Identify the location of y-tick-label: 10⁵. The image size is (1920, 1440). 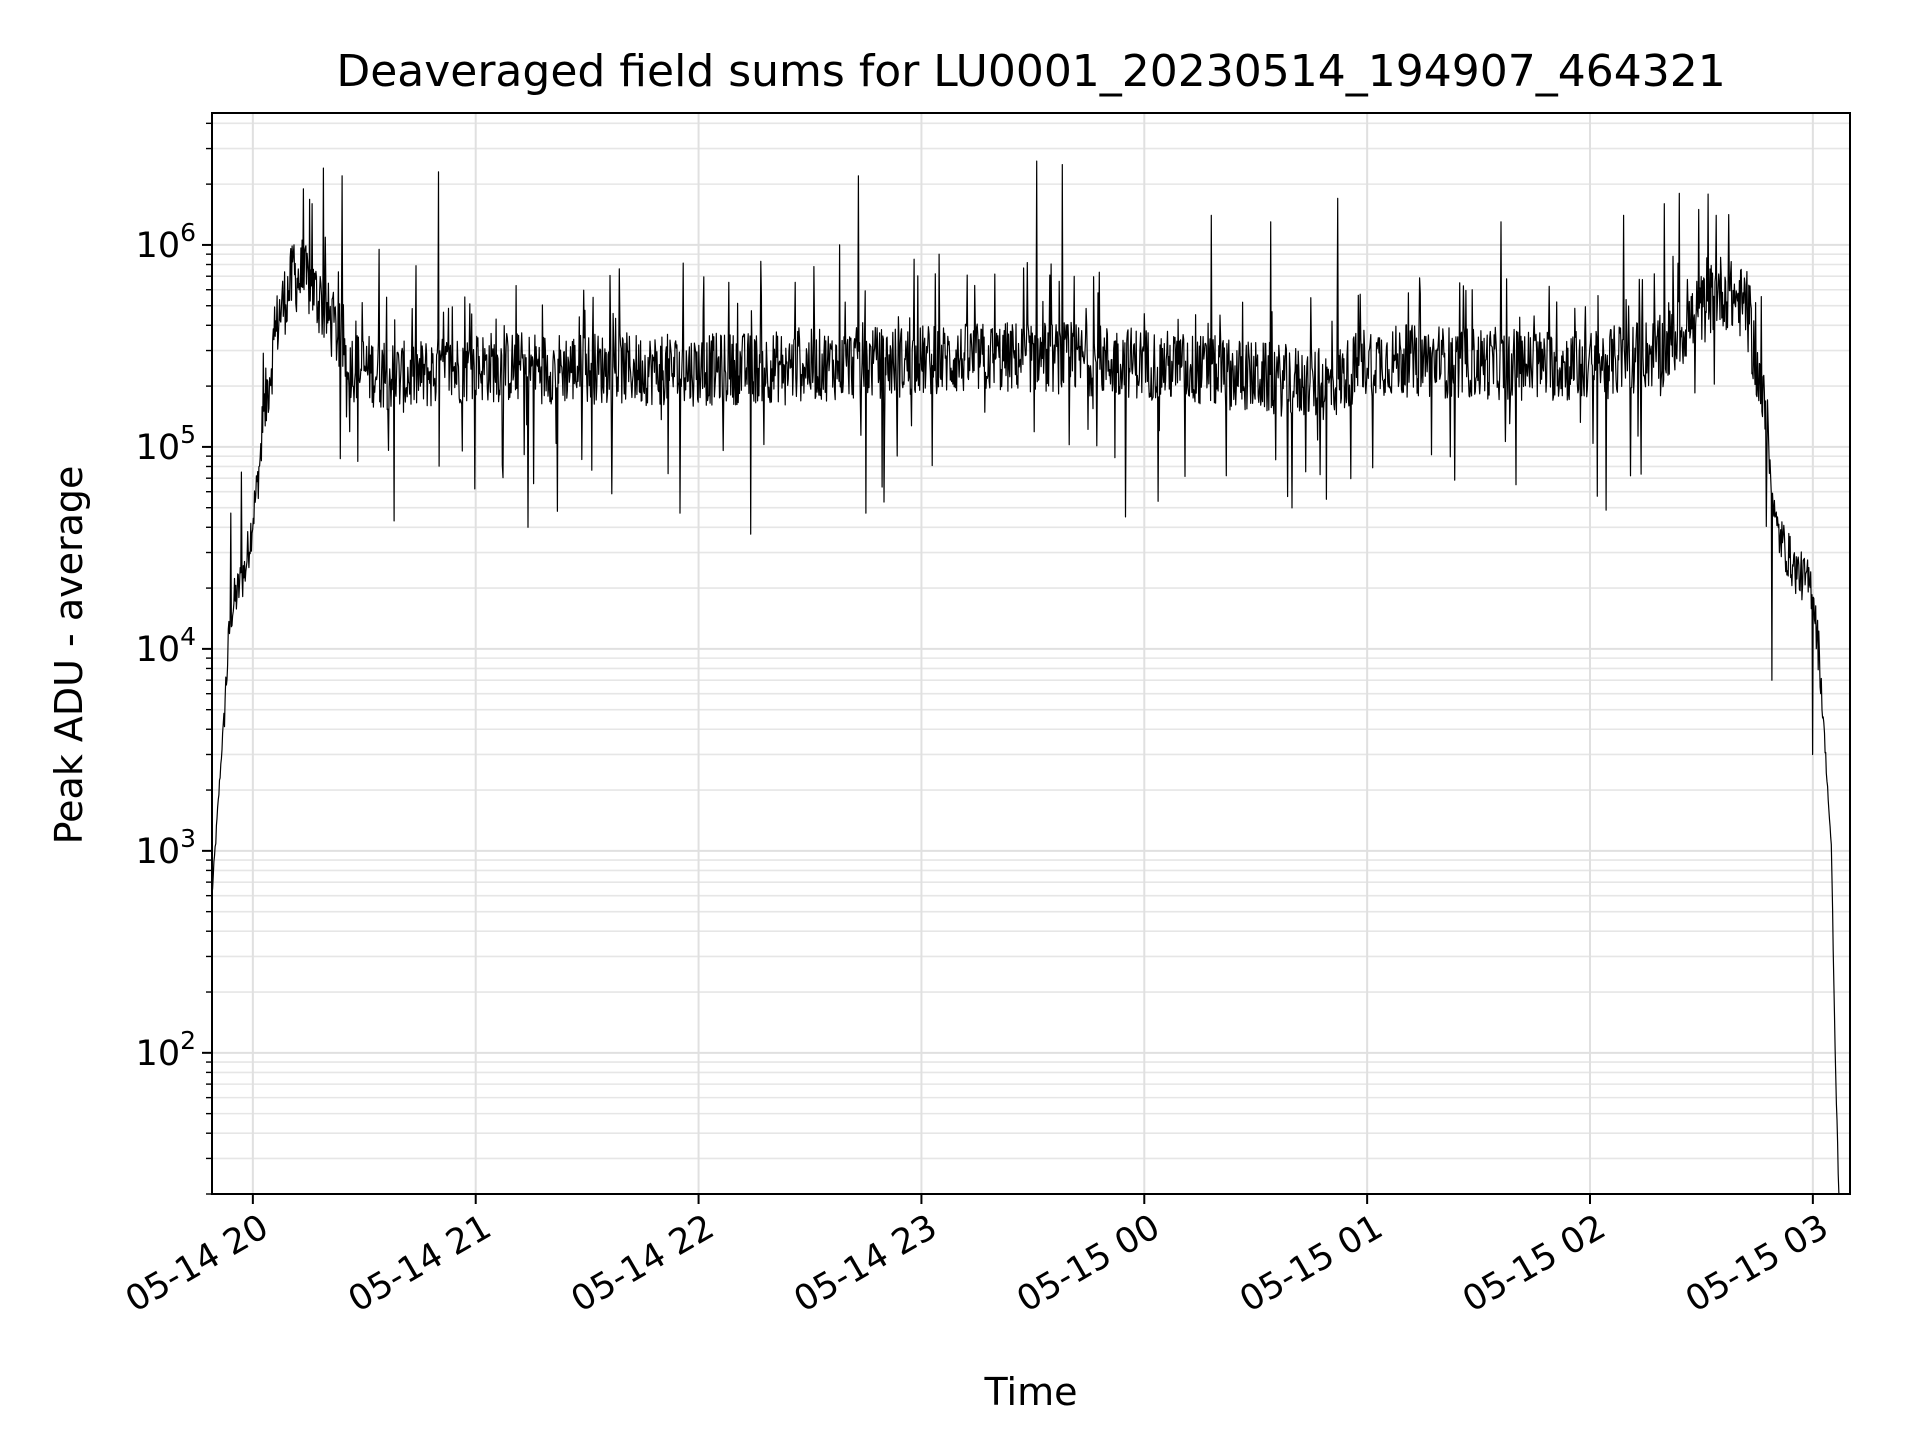
(166, 444).